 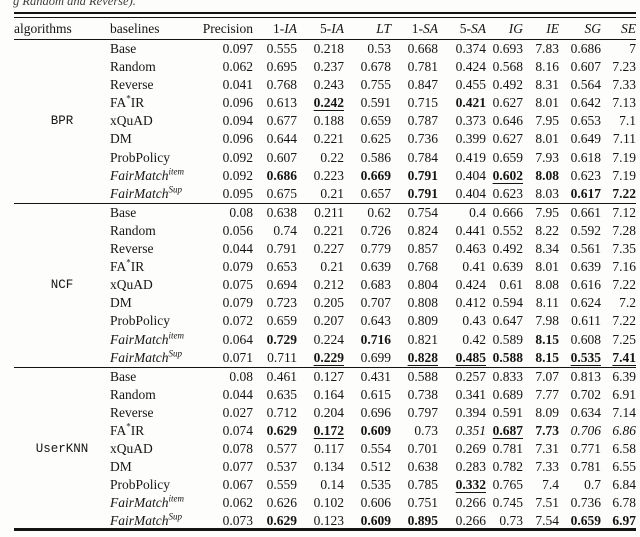 I want to click on value-cell: 0.586, so click(x=375, y=157).